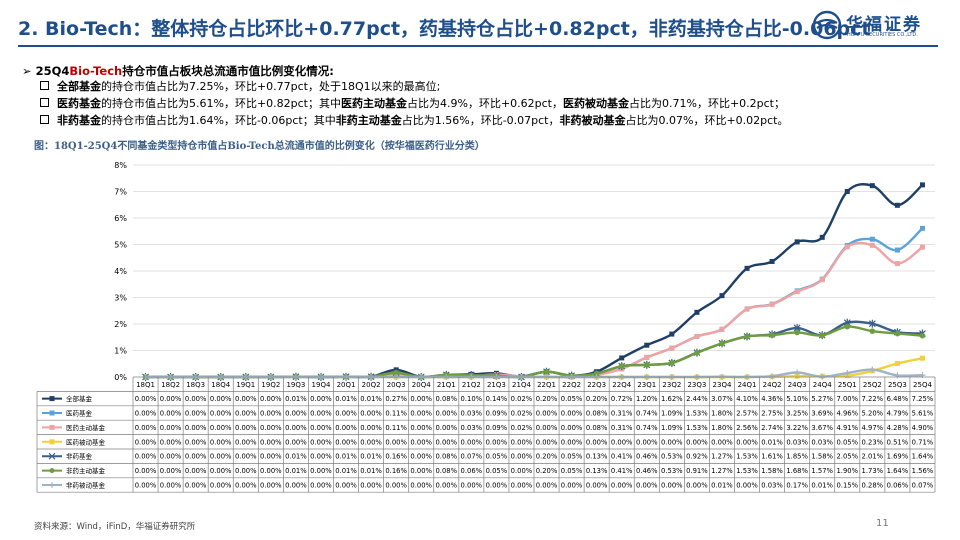 This screenshot has height=540, width=960. What do you see at coordinates (772, 399) in the screenshot?
I see `table-cell: 4.36%` at bounding box center [772, 399].